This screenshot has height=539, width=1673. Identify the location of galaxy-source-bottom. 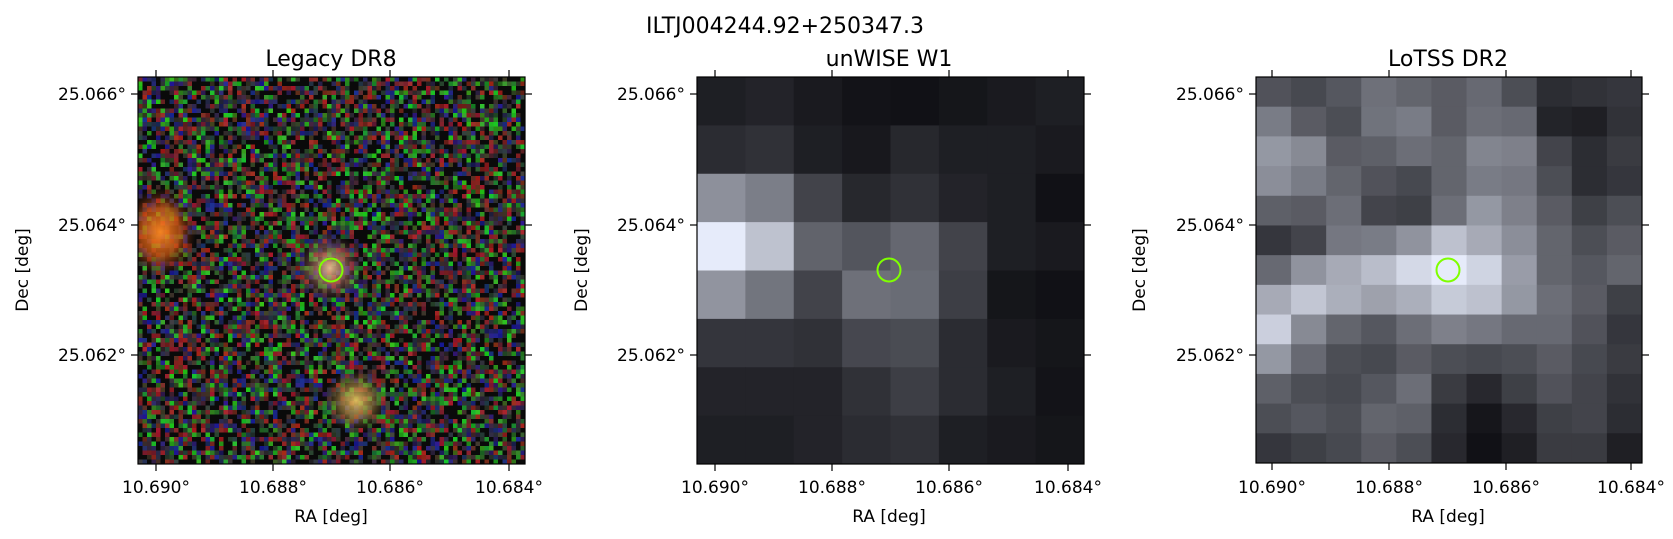
(356, 401).